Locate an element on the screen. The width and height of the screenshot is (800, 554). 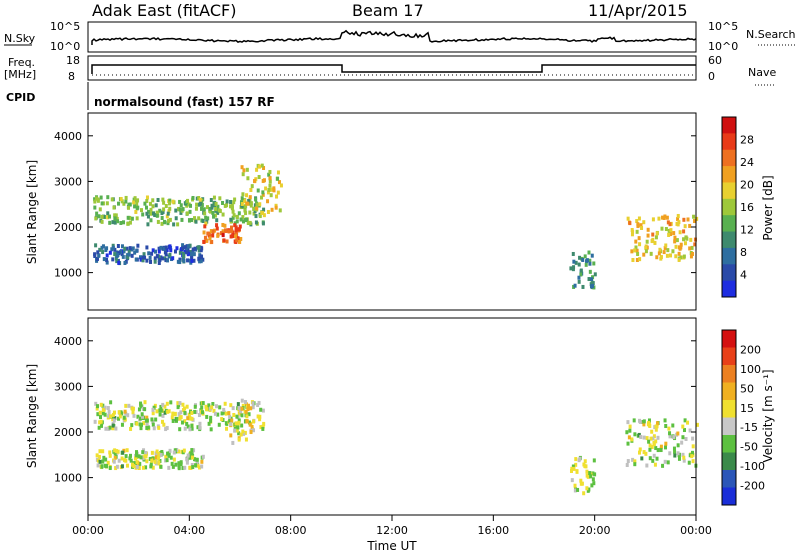
nsearch-label: N.Search is located at coordinates (771, 34).